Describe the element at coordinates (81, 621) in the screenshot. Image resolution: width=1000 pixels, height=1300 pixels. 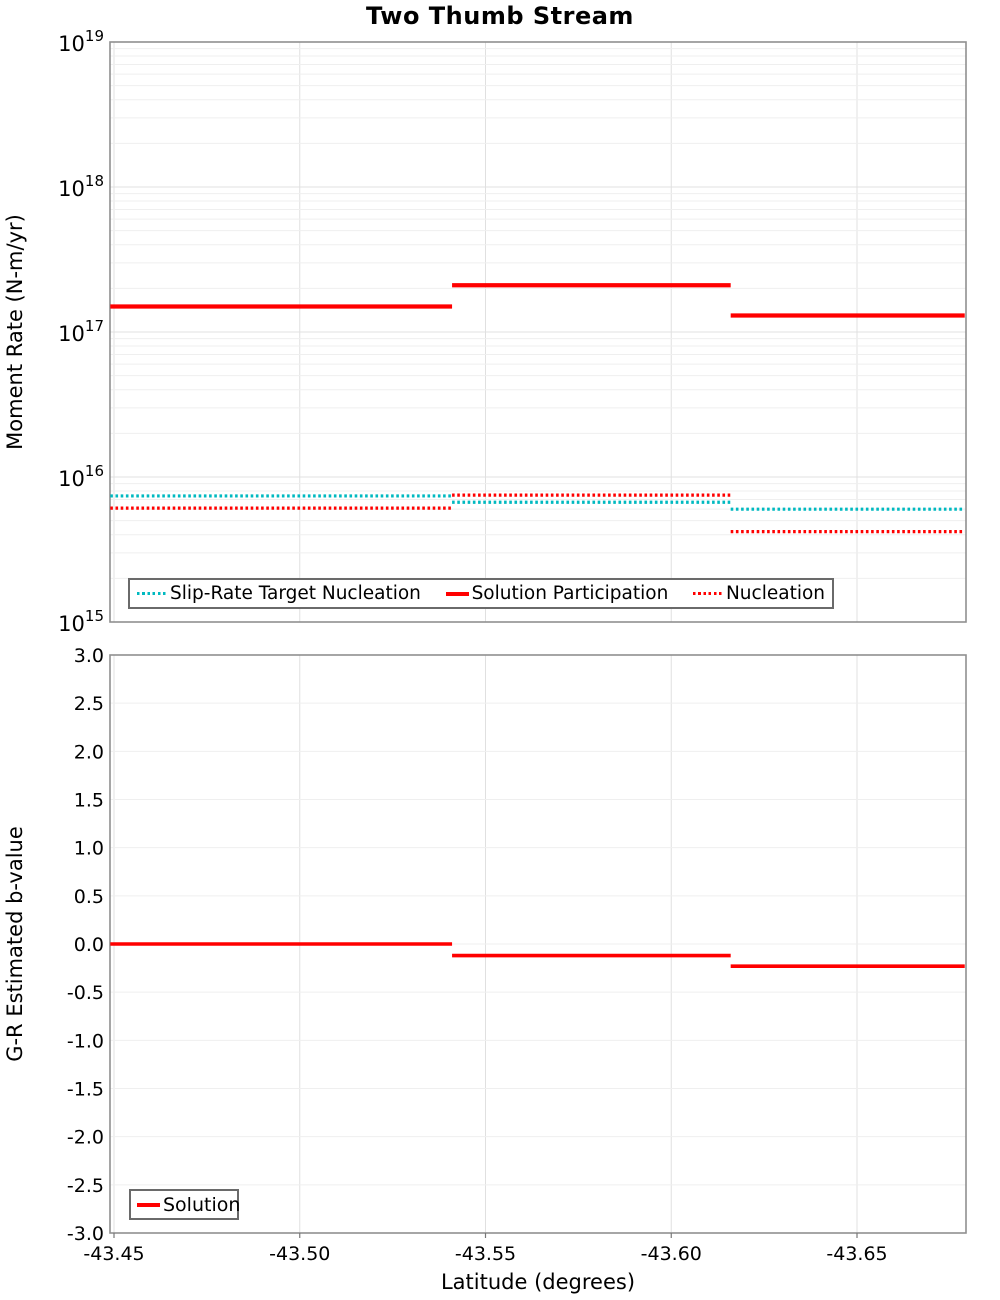
I see `top-y-tick-label: 1015` at that location.